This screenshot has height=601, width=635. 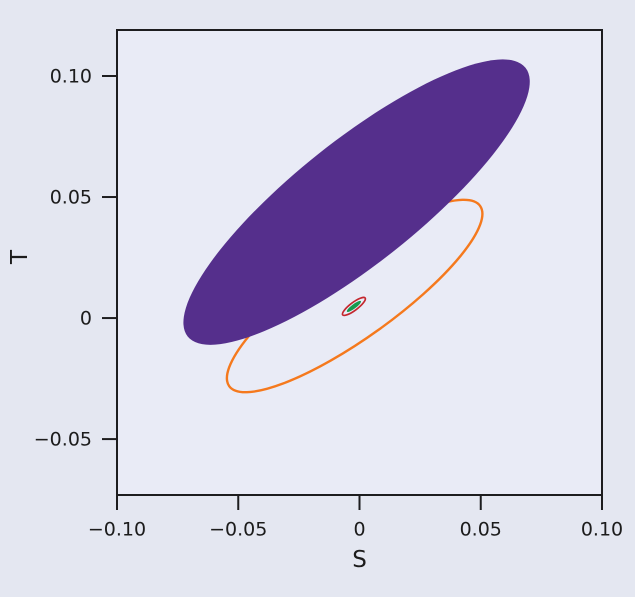 What do you see at coordinates (86, 319) in the screenshot?
I see `y-tick-label: 0` at bounding box center [86, 319].